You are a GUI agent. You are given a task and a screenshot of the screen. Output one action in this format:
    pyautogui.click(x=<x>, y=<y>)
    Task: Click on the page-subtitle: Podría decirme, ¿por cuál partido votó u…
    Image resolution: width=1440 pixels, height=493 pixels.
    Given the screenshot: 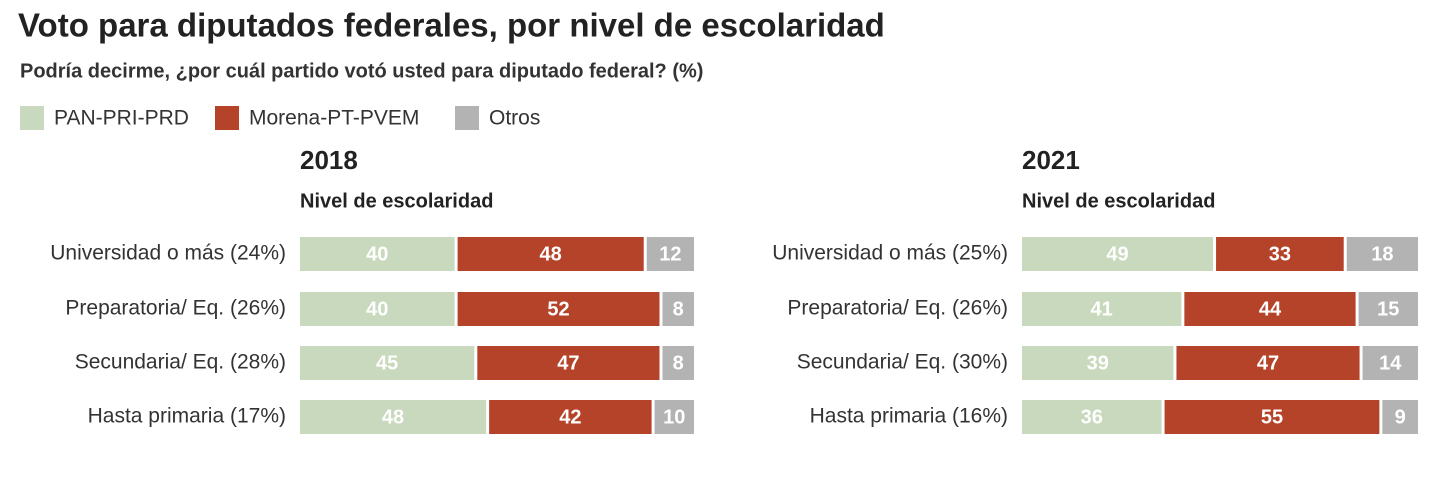 What is the action you would take?
    pyautogui.click(x=361, y=71)
    